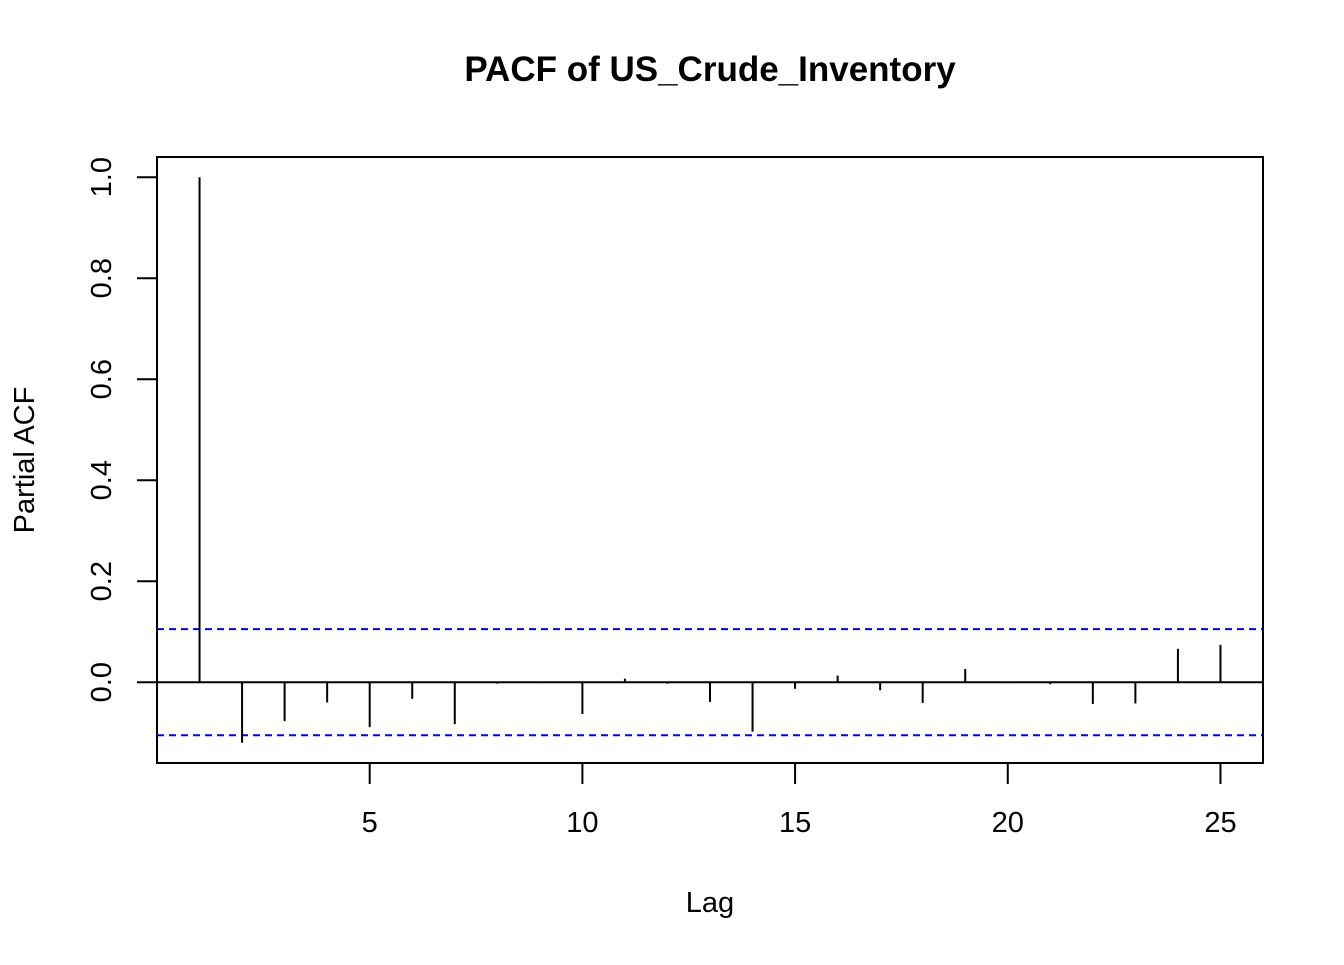 This screenshot has height=965, width=1344. What do you see at coordinates (25, 460) in the screenshot?
I see `y-axis-label: Partial ACF` at bounding box center [25, 460].